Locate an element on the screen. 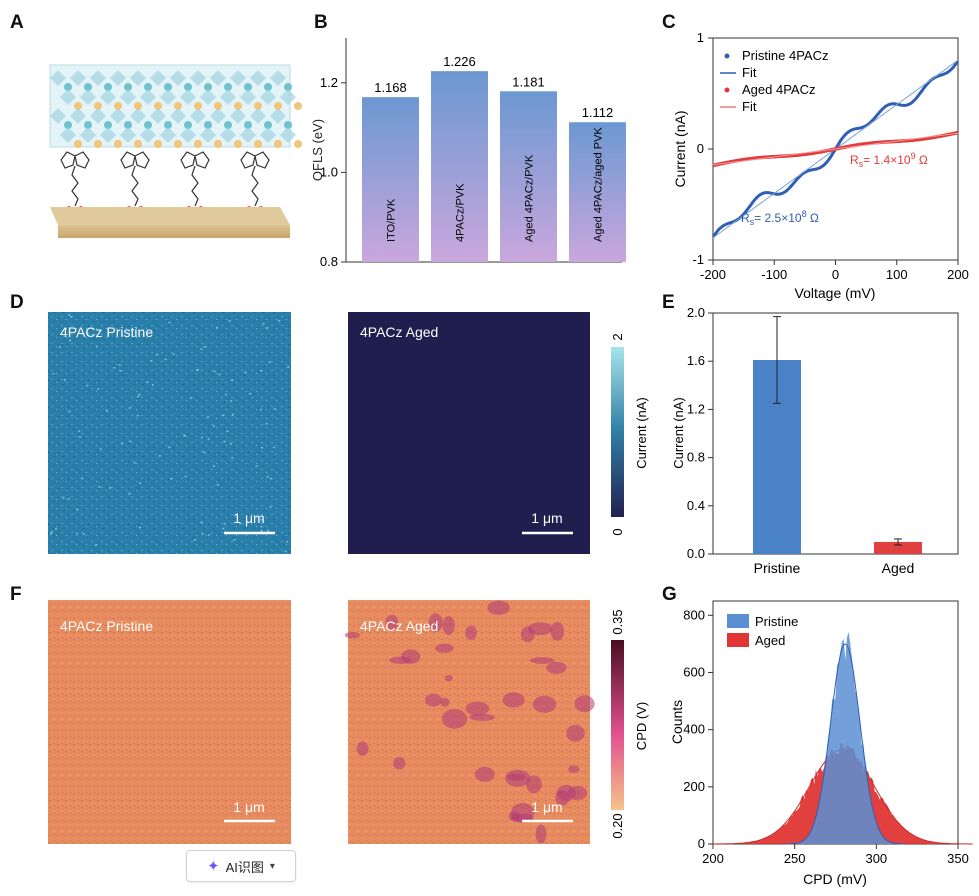 This screenshot has width=979, height=896. panel-letter-b: B is located at coordinates (321, 22).